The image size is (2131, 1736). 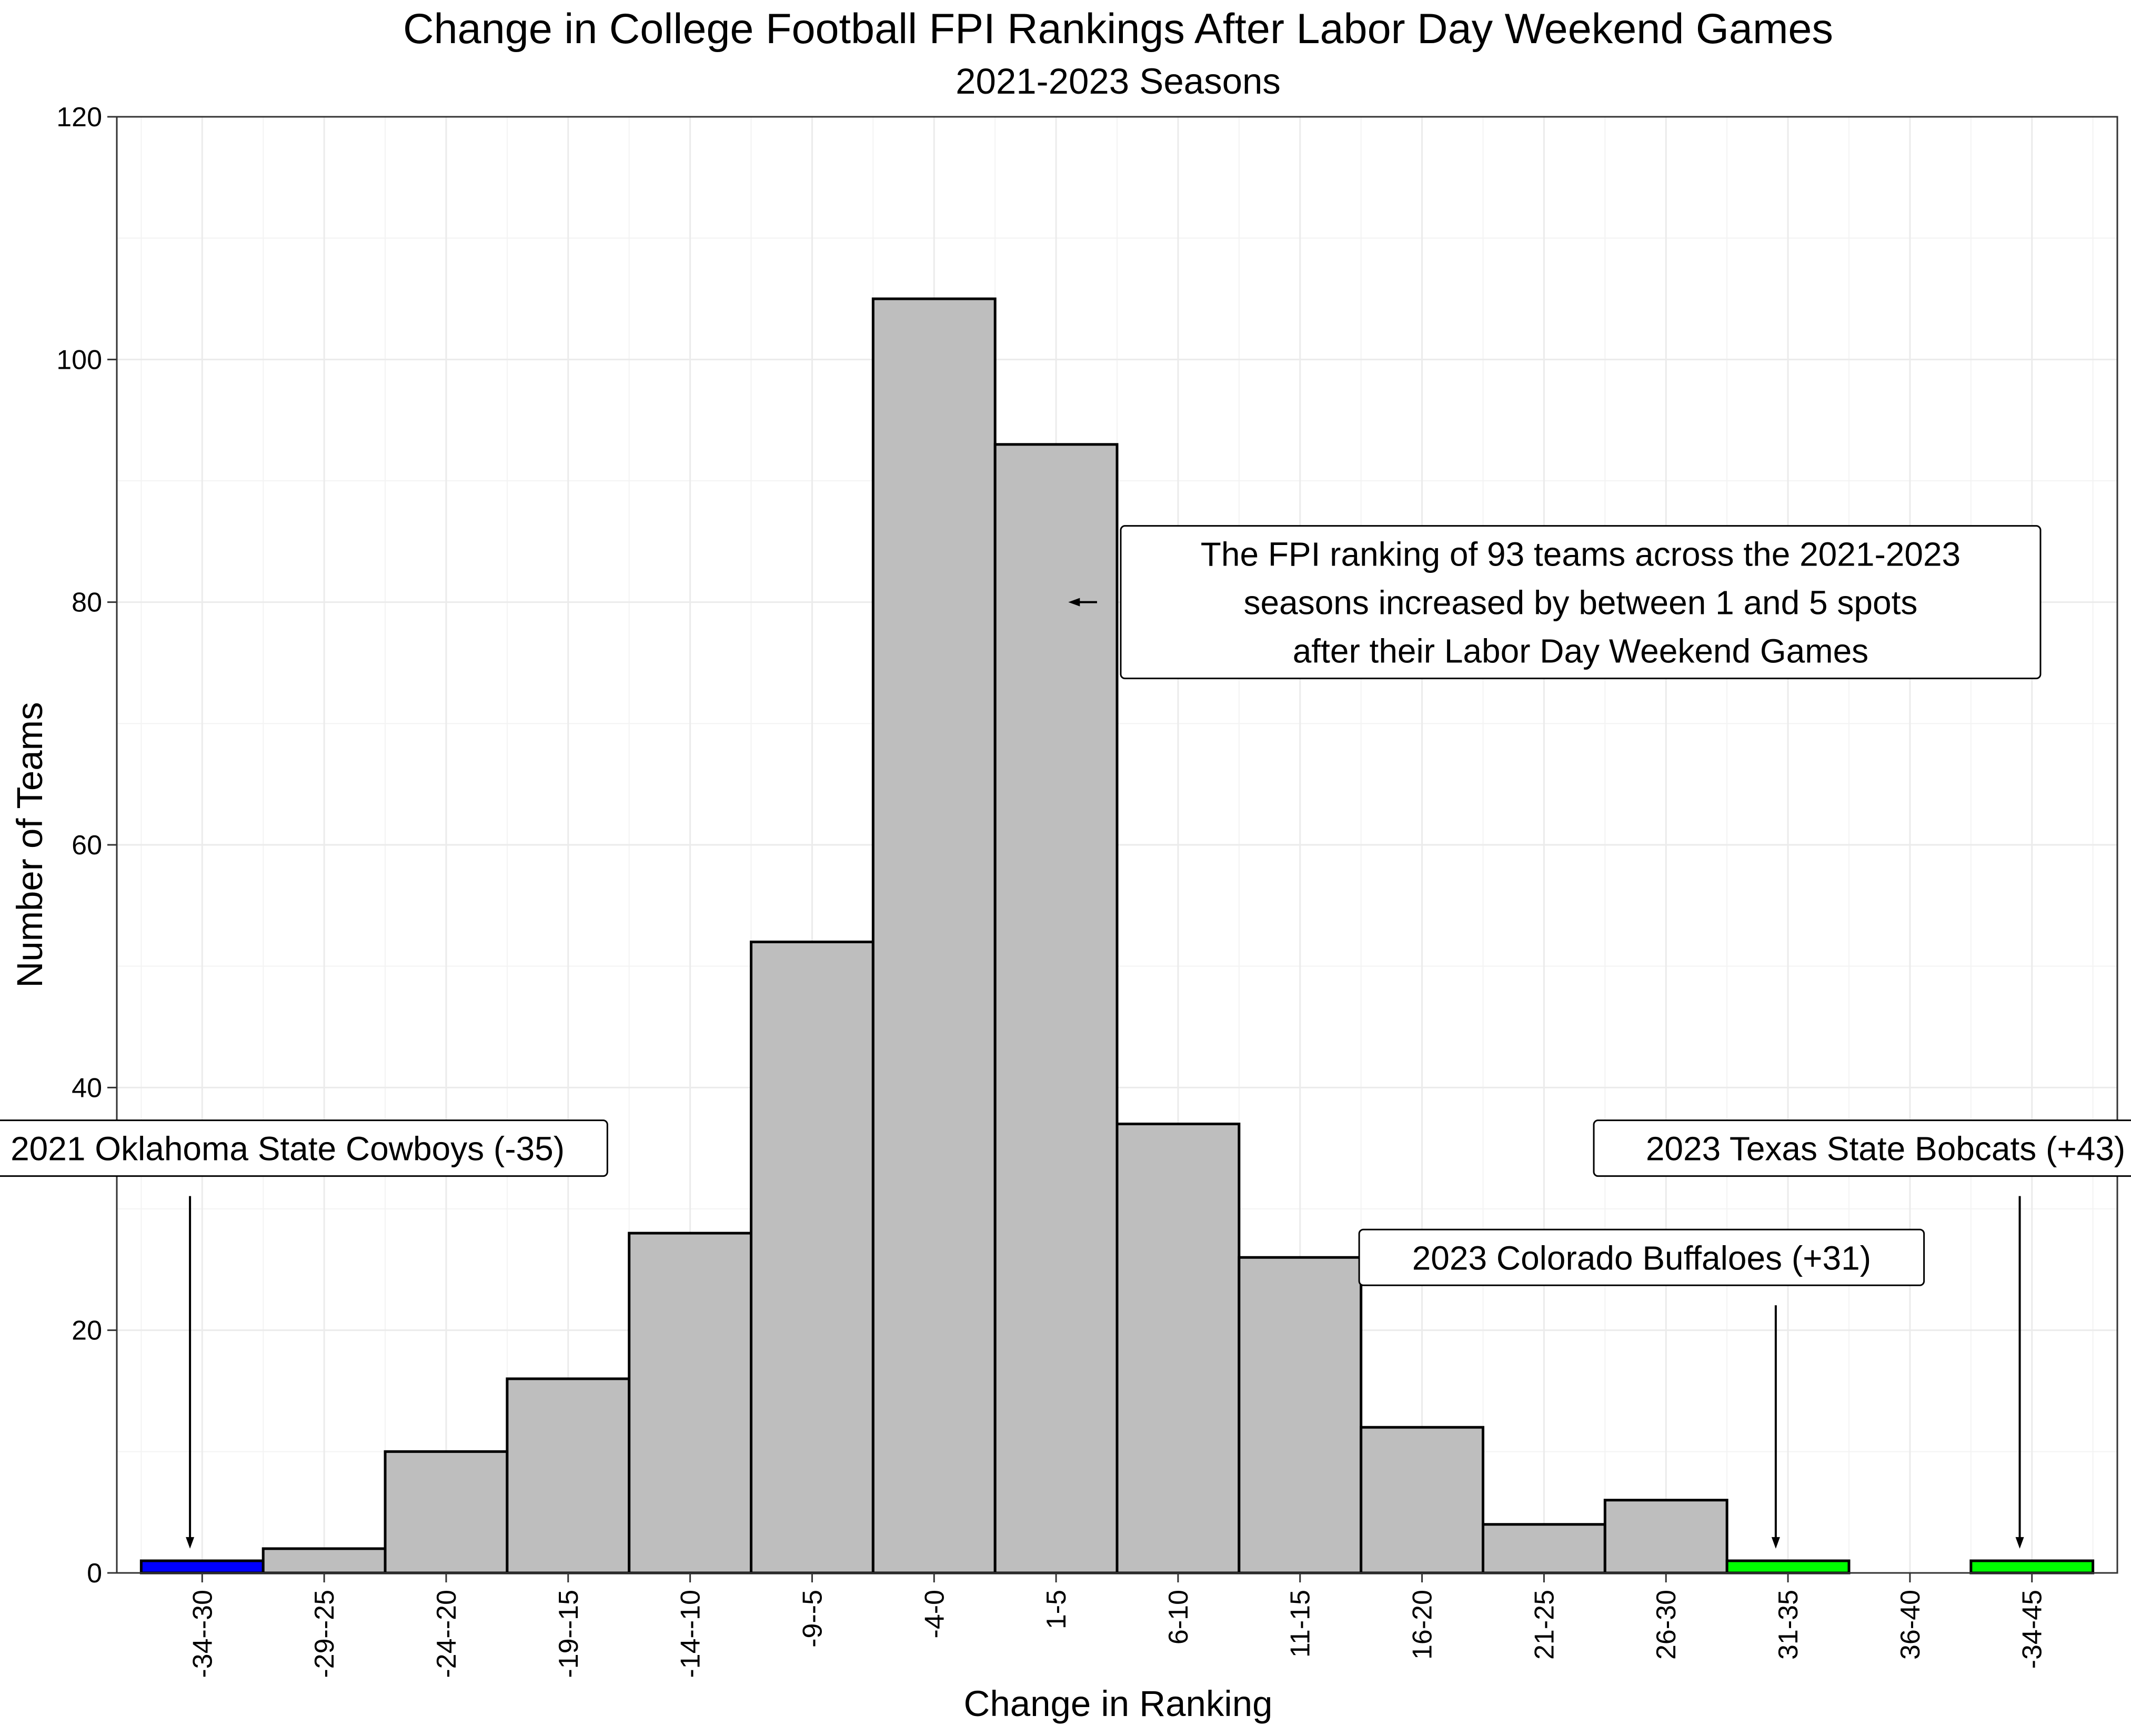 What do you see at coordinates (79, 117) in the screenshot?
I see `y-tick-label: 120` at bounding box center [79, 117].